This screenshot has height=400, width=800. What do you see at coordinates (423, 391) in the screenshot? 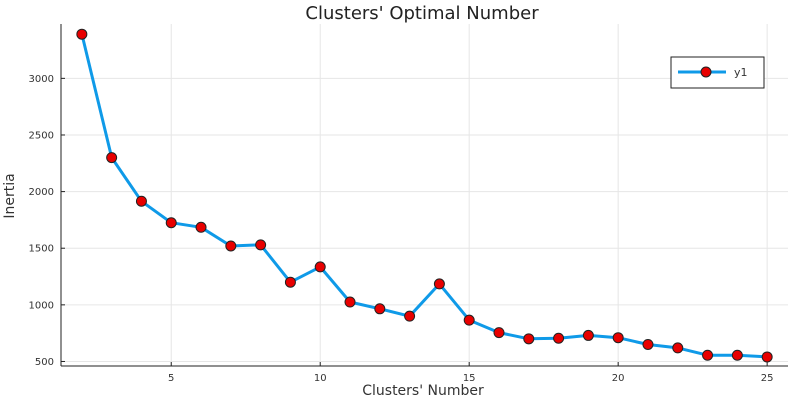
I see `x-axis-label: Clusters' Number` at bounding box center [423, 391].